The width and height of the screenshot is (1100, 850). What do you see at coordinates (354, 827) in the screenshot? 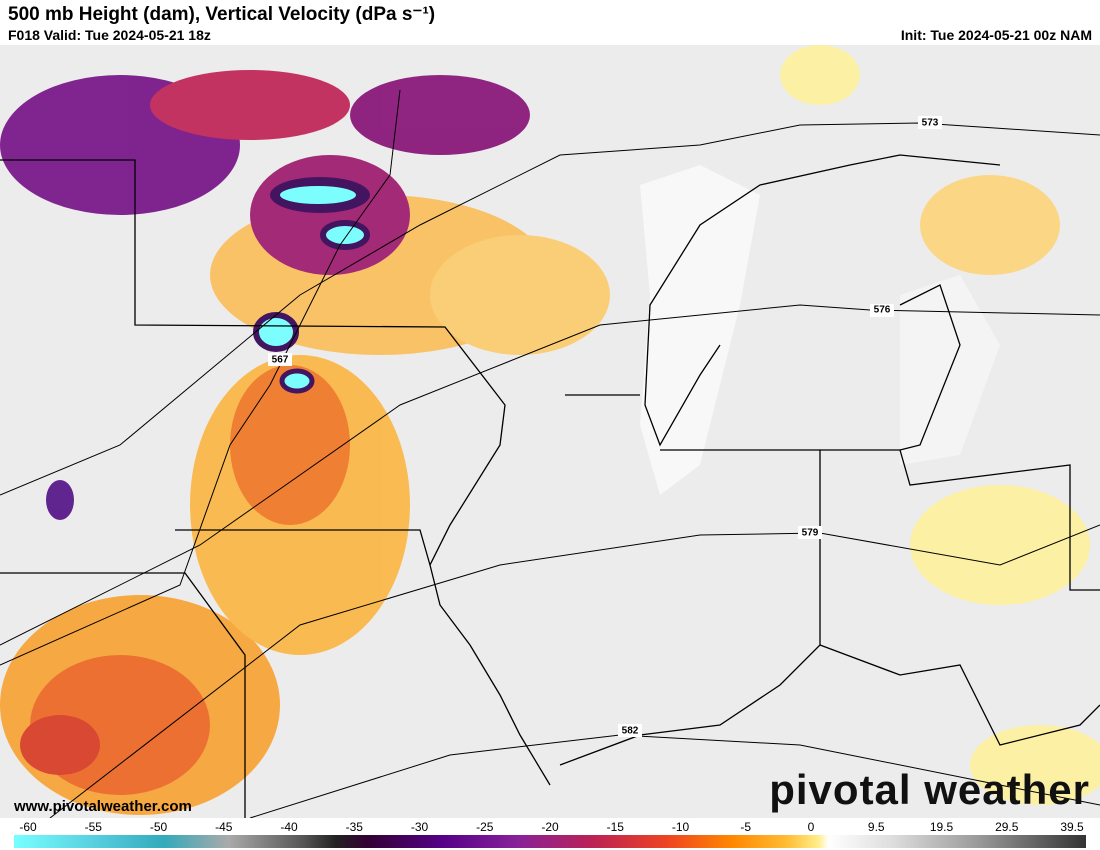
I see `colorbar-label: -35` at bounding box center [354, 827].